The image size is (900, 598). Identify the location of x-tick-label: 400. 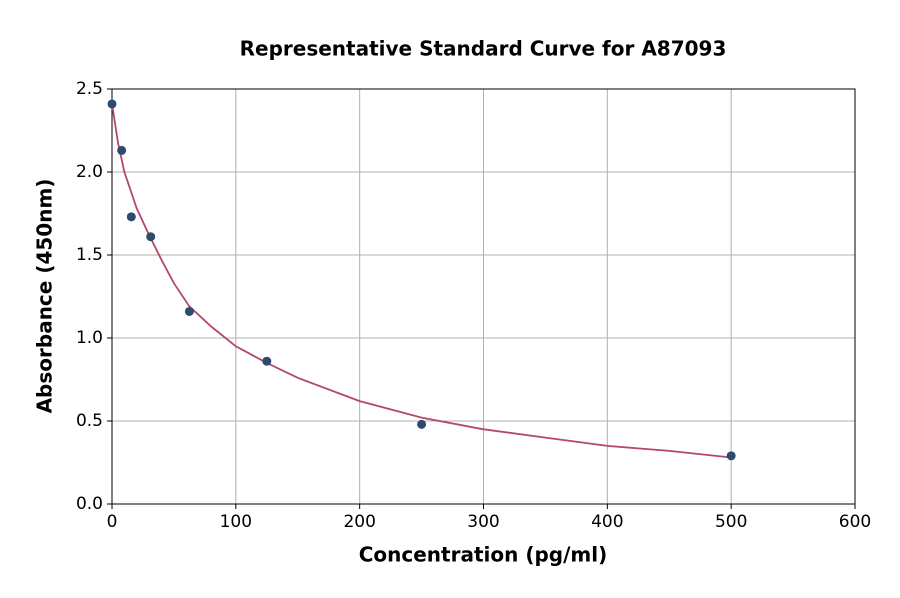
(607, 522).